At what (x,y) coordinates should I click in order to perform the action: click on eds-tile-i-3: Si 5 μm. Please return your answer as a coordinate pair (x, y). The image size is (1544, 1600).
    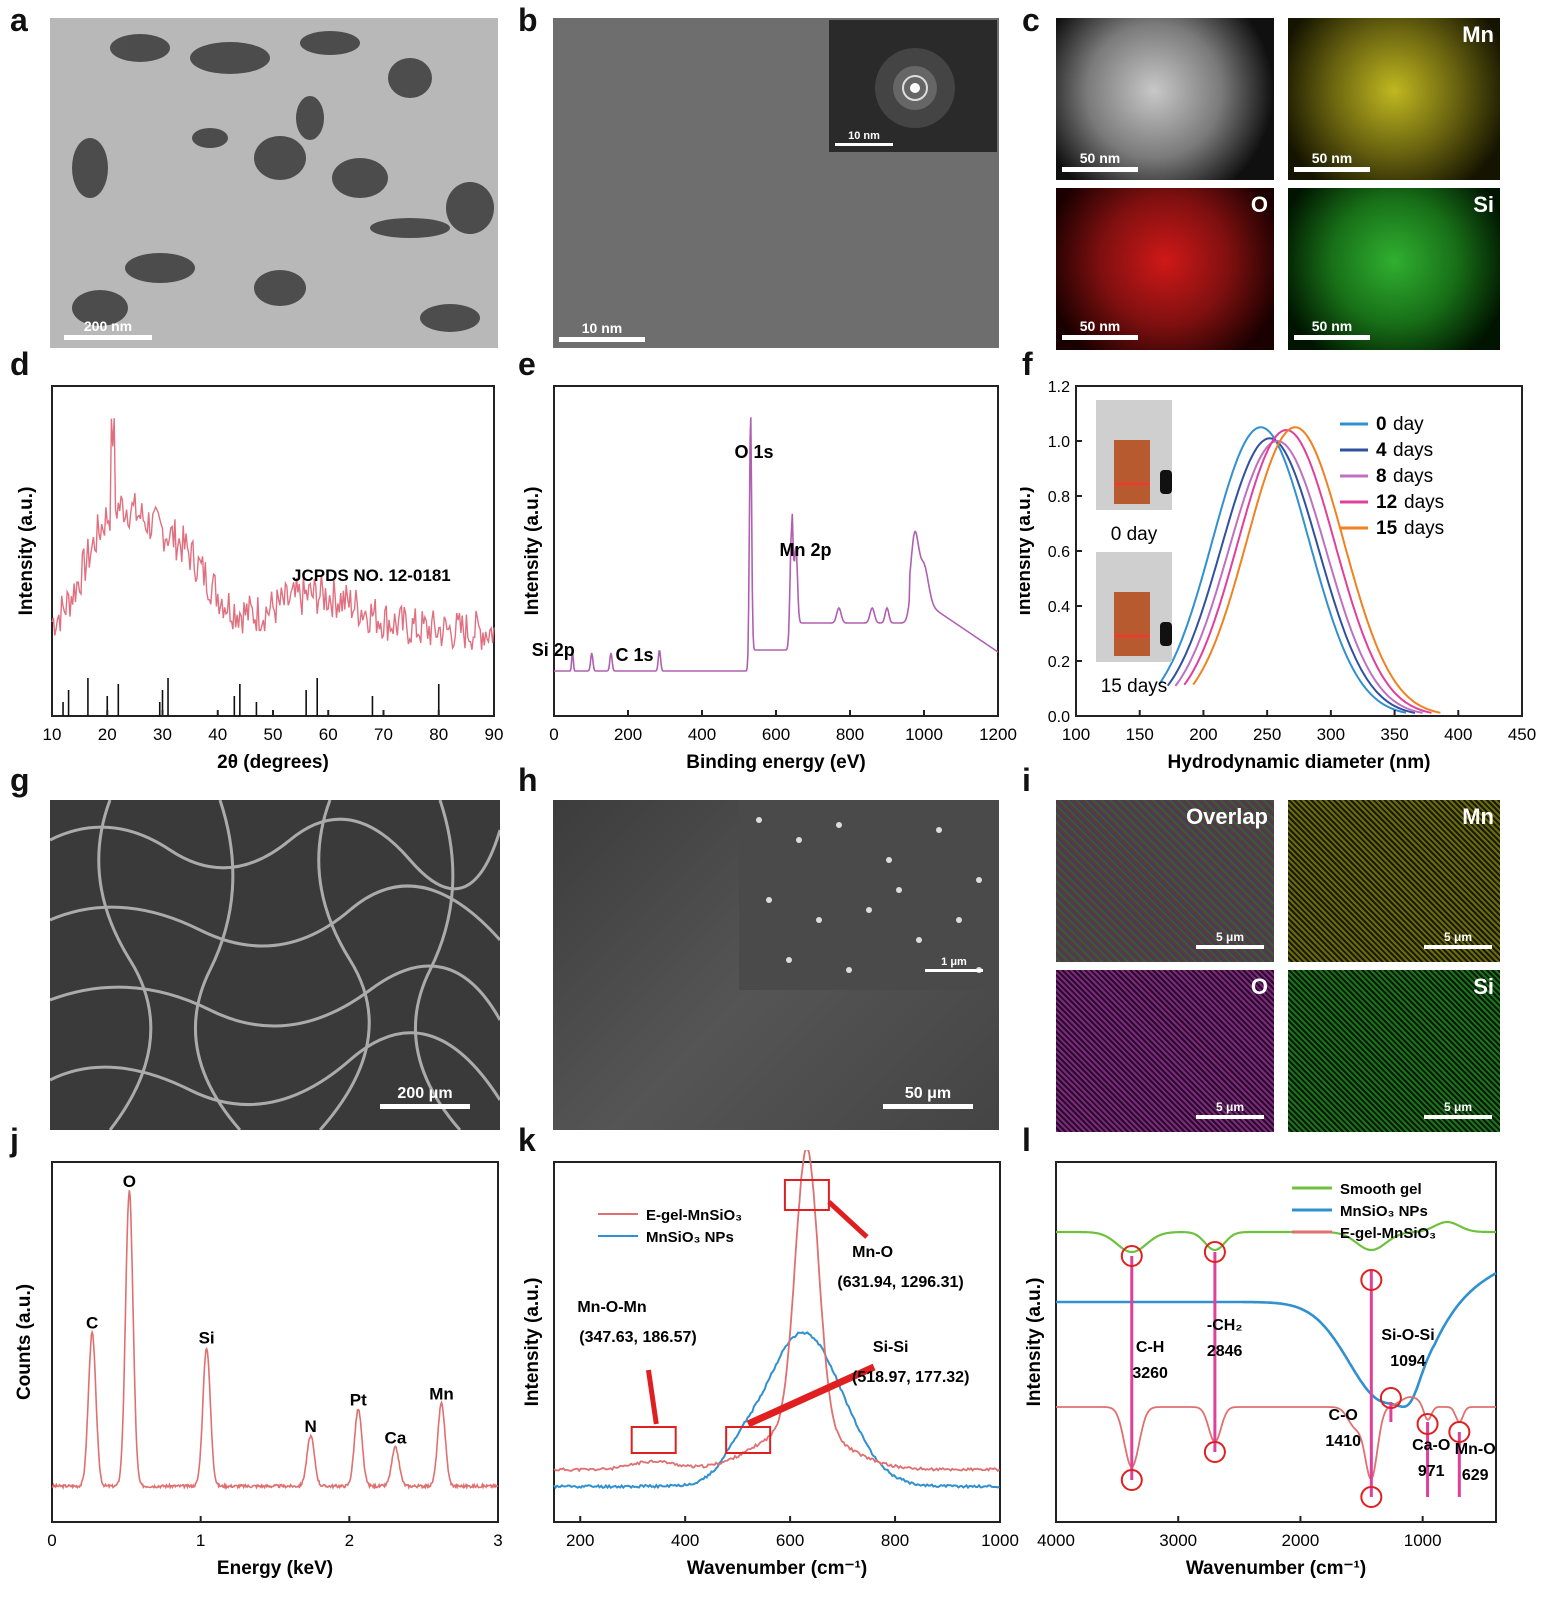
    Looking at the image, I should click on (1394, 1051).